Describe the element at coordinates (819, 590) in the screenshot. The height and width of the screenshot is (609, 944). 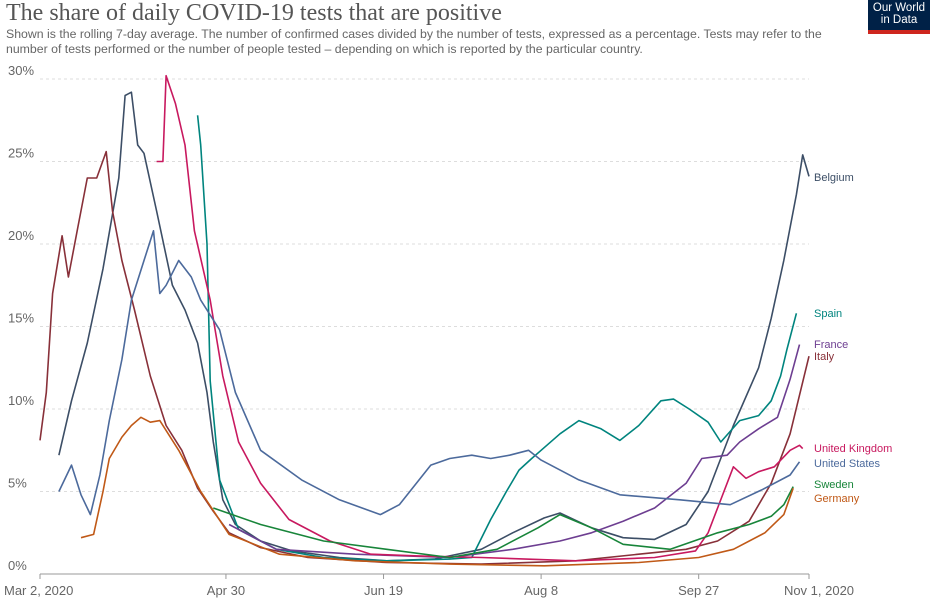
I see `x-tick-label: Nov 1, 2020` at that location.